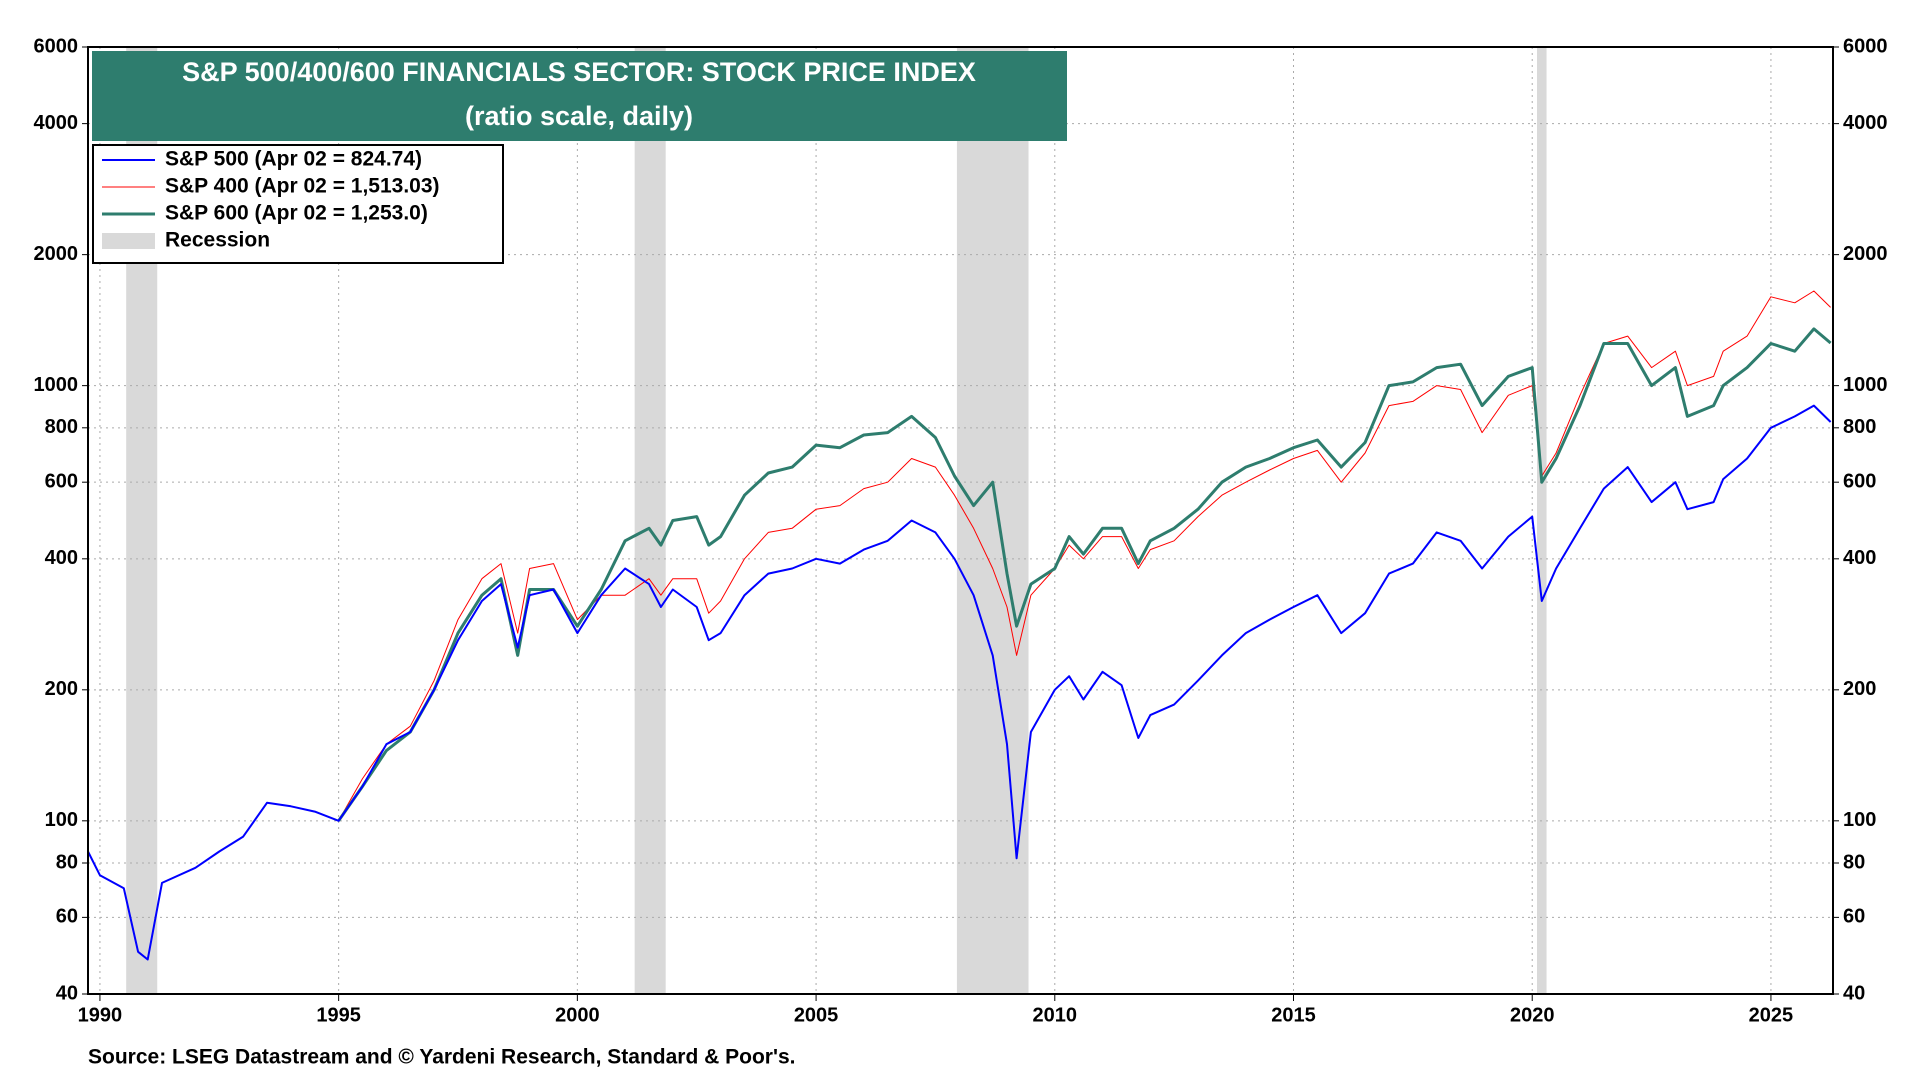 The width and height of the screenshot is (1920, 1080). I want to click on y-tick-label: 200, so click(61, 689).